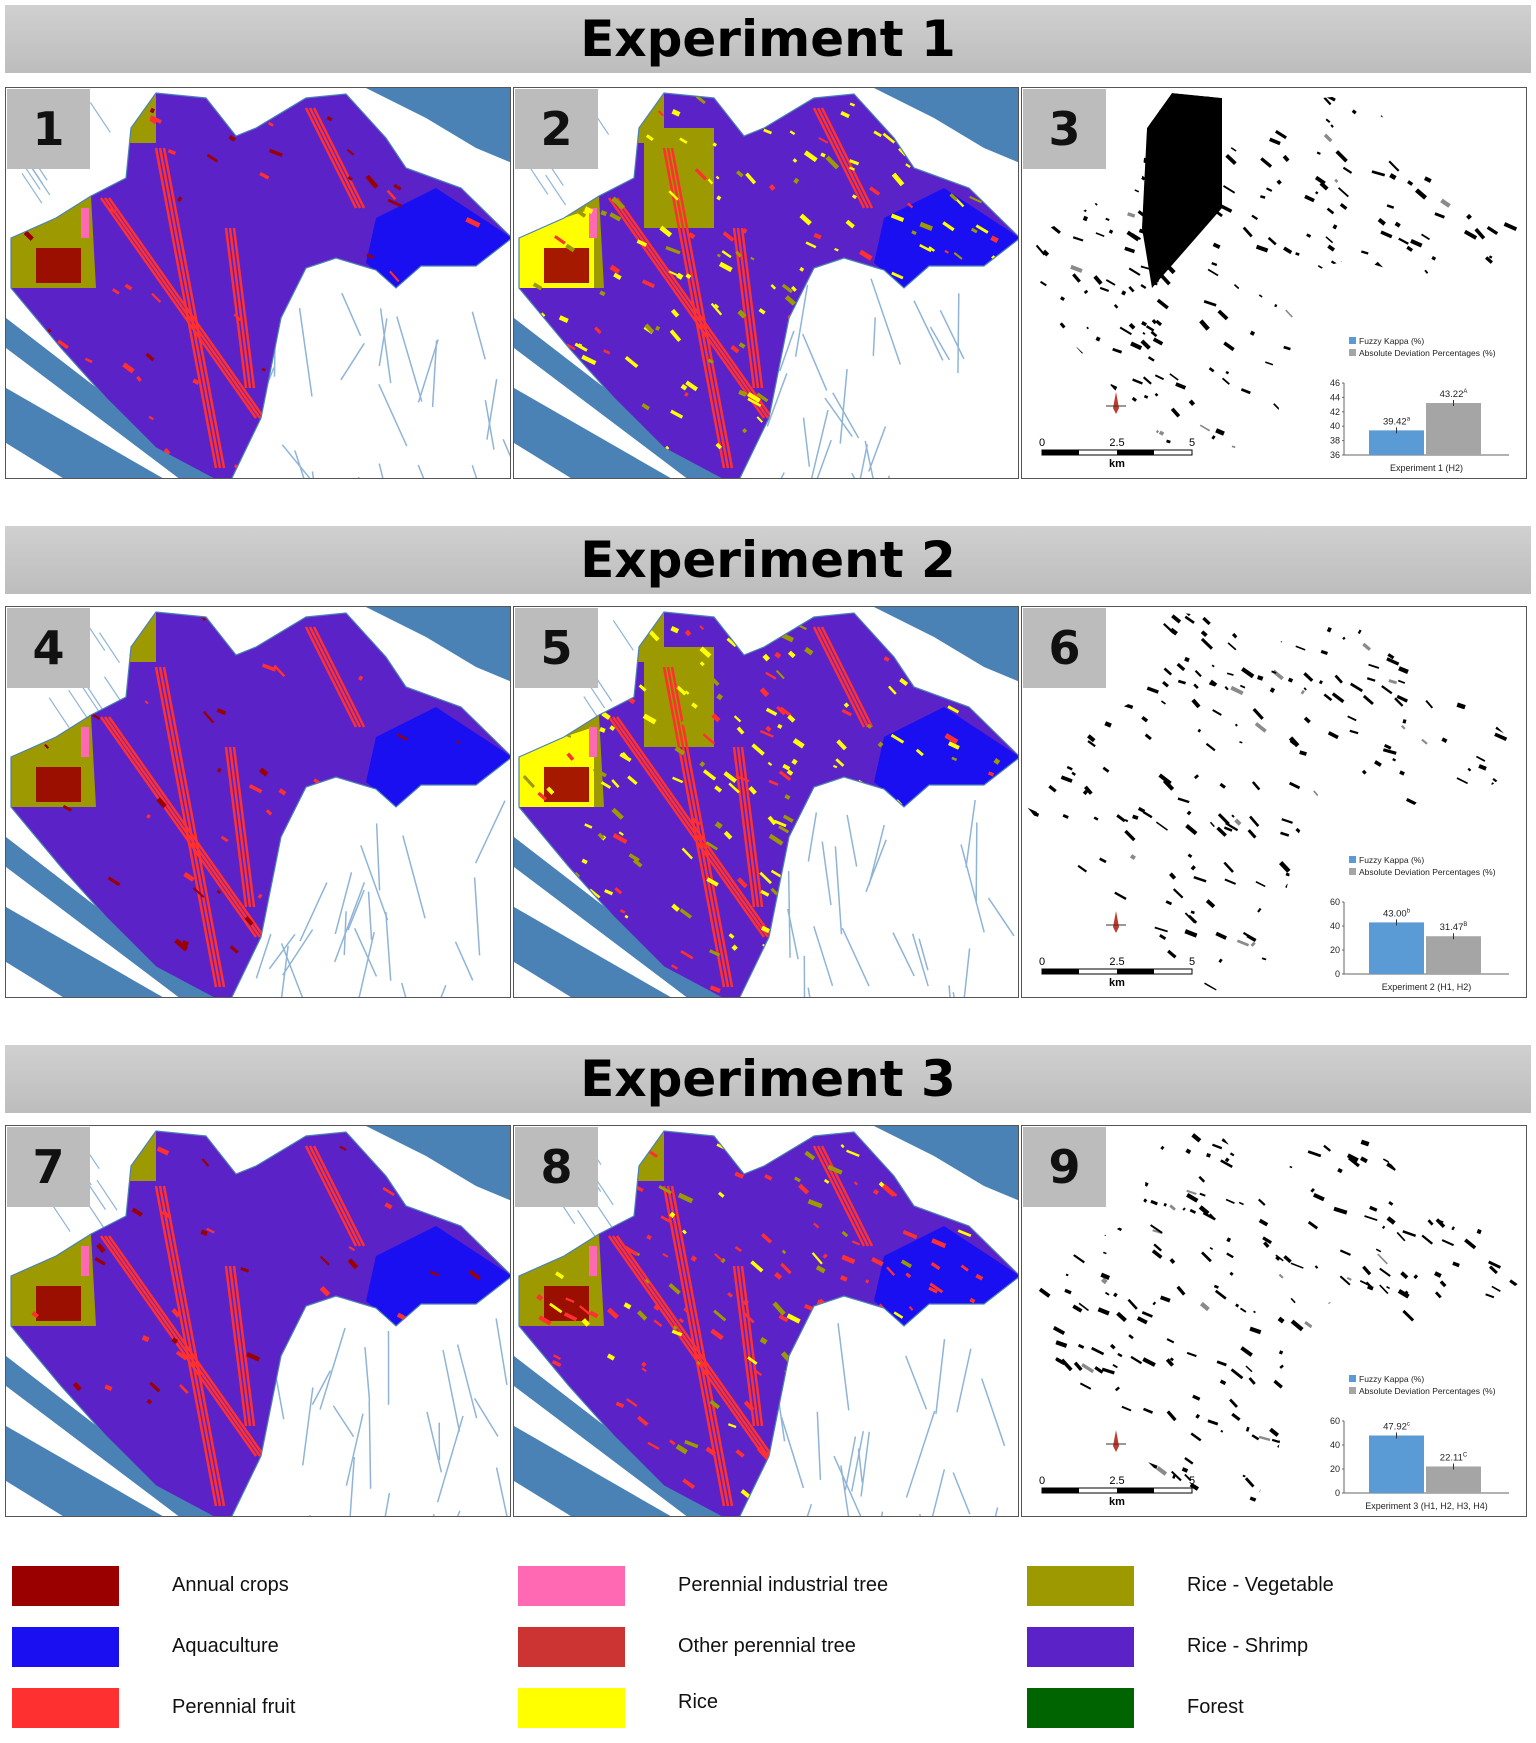 This screenshot has height=1743, width=1536. Describe the element at coordinates (1335, 902) in the screenshot. I see `y-tick-label: 60` at that location.